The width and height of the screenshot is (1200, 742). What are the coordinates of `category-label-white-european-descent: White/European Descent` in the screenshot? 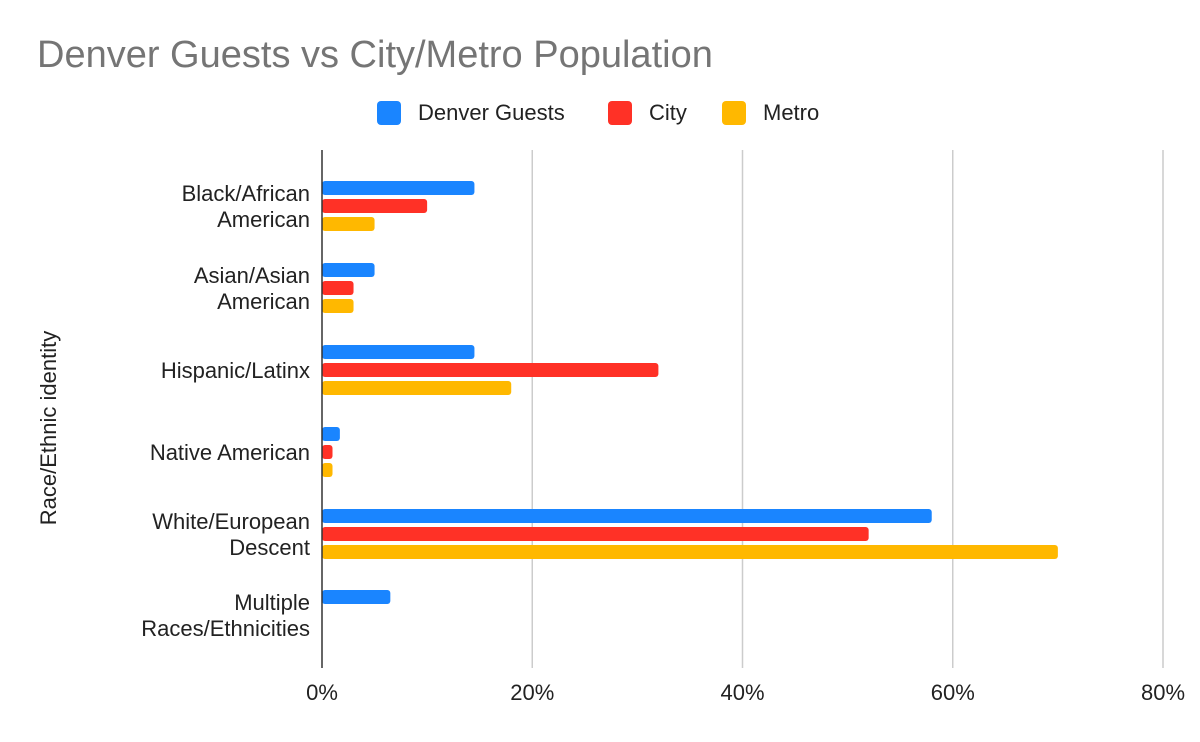 It's located at (231, 534).